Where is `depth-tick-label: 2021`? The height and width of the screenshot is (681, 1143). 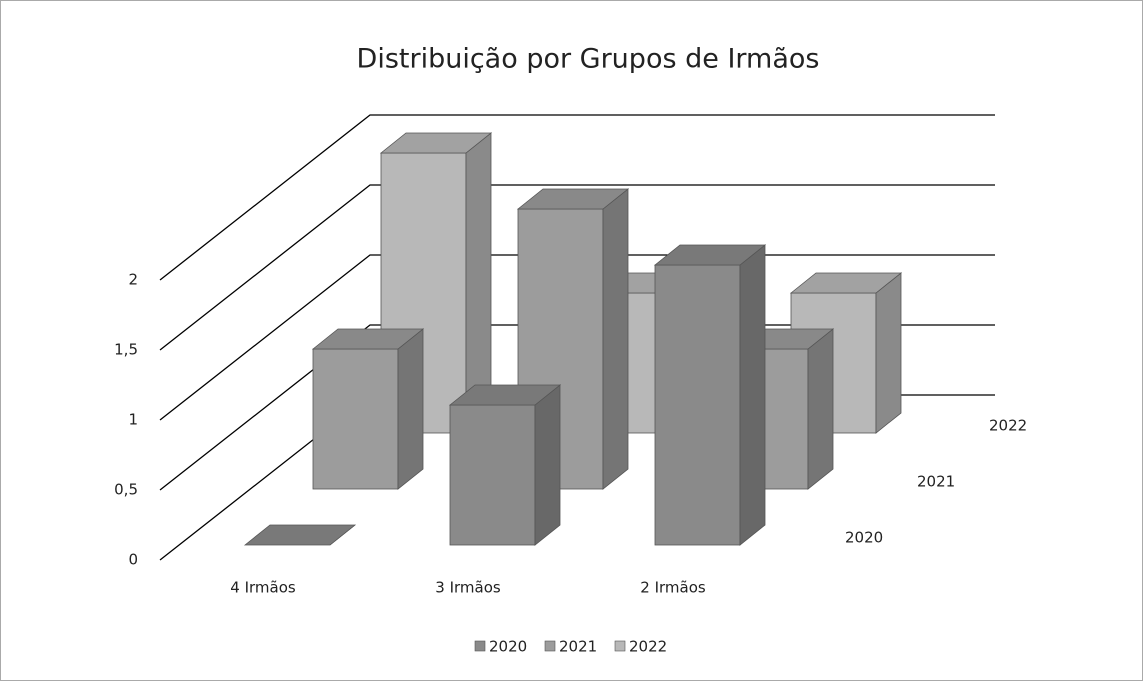 depth-tick-label: 2021 is located at coordinates (936, 482).